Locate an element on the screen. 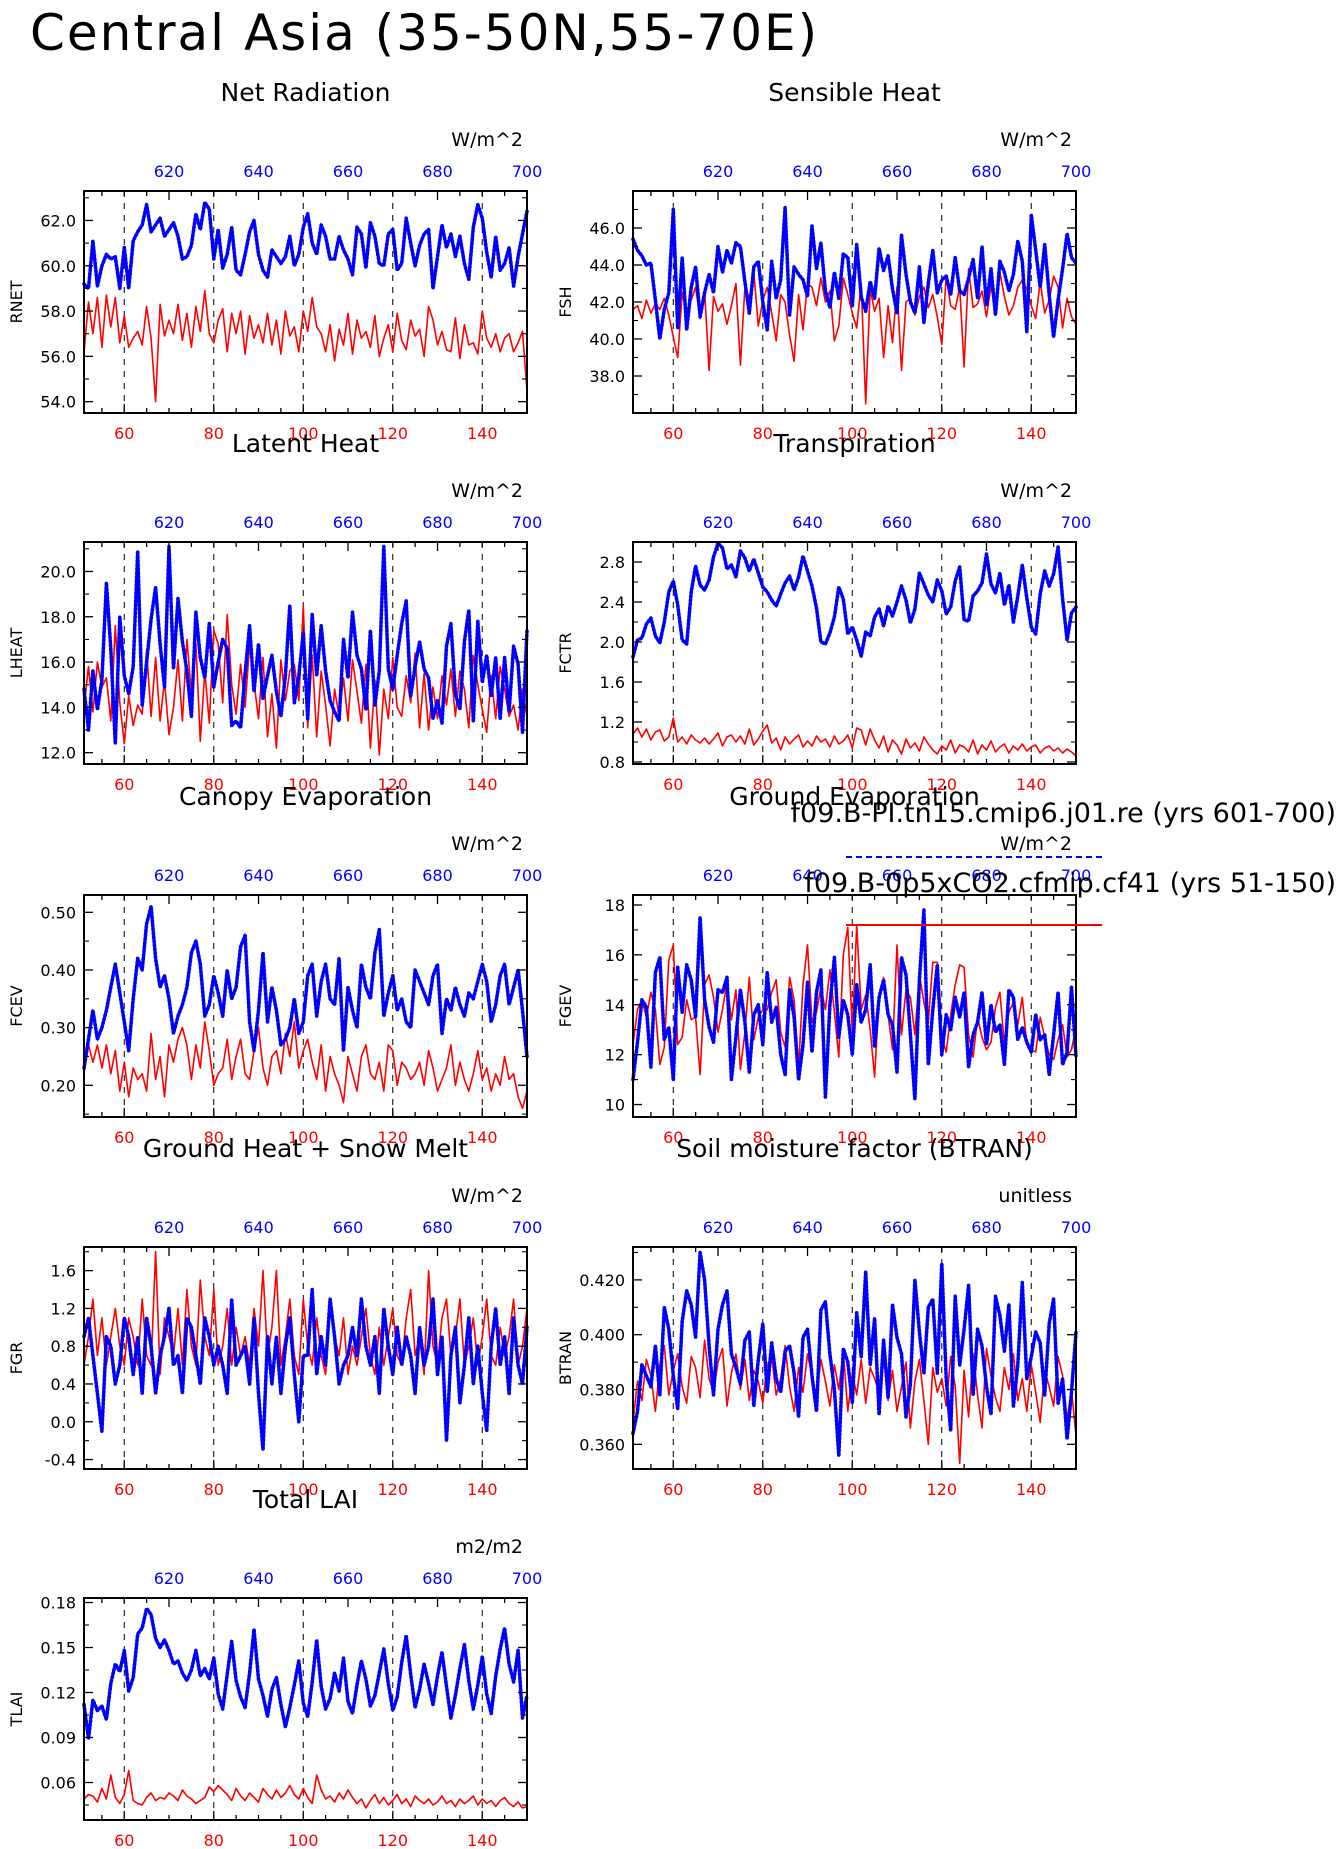 This screenshot has width=1338, height=1849. legend-experiment-years: (yrs 51-150) is located at coordinates (1252, 883).